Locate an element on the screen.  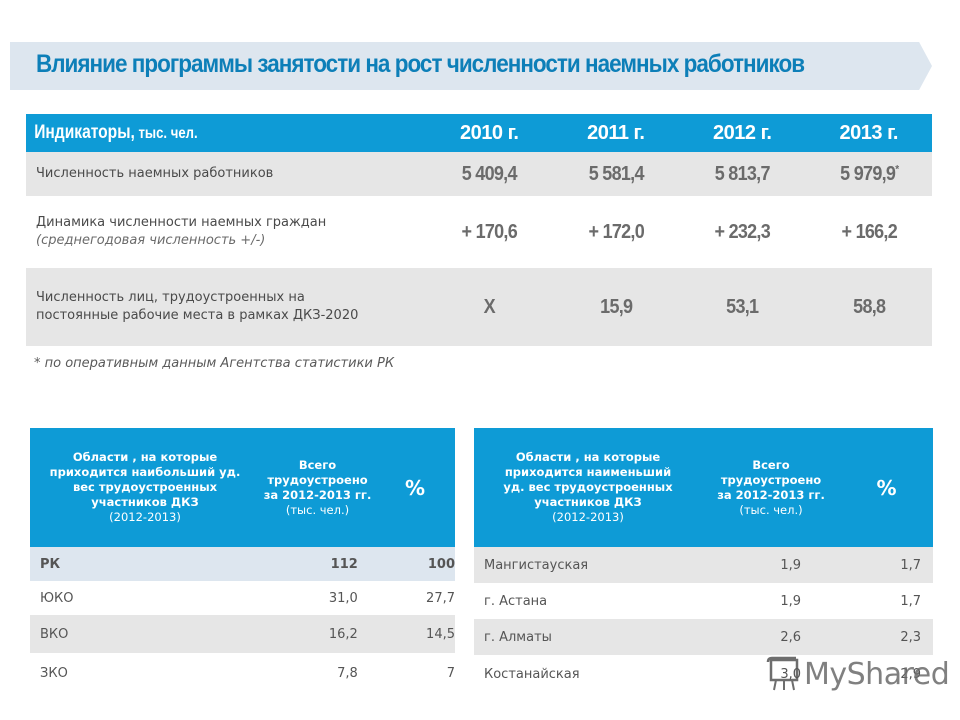
cell-value: + 166,2 is located at coordinates (868, 231).